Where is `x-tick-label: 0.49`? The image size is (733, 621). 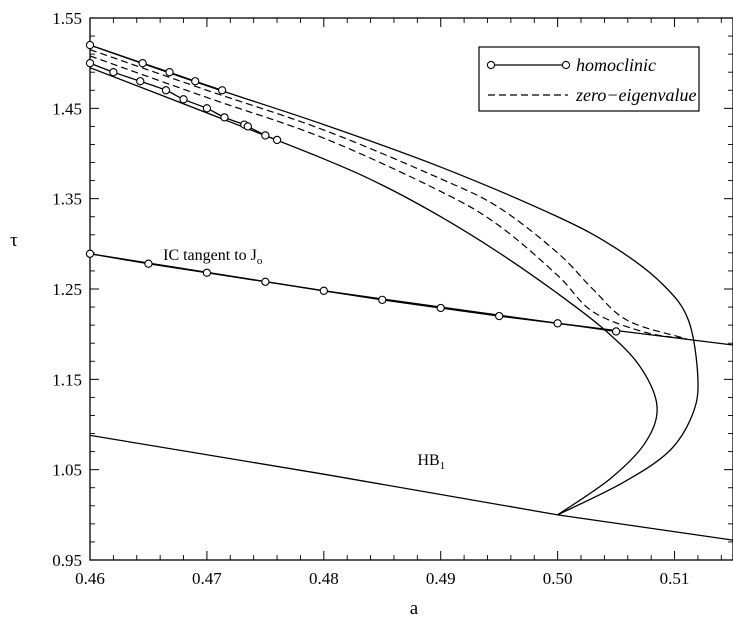 x-tick-label: 0.49 is located at coordinates (441, 578).